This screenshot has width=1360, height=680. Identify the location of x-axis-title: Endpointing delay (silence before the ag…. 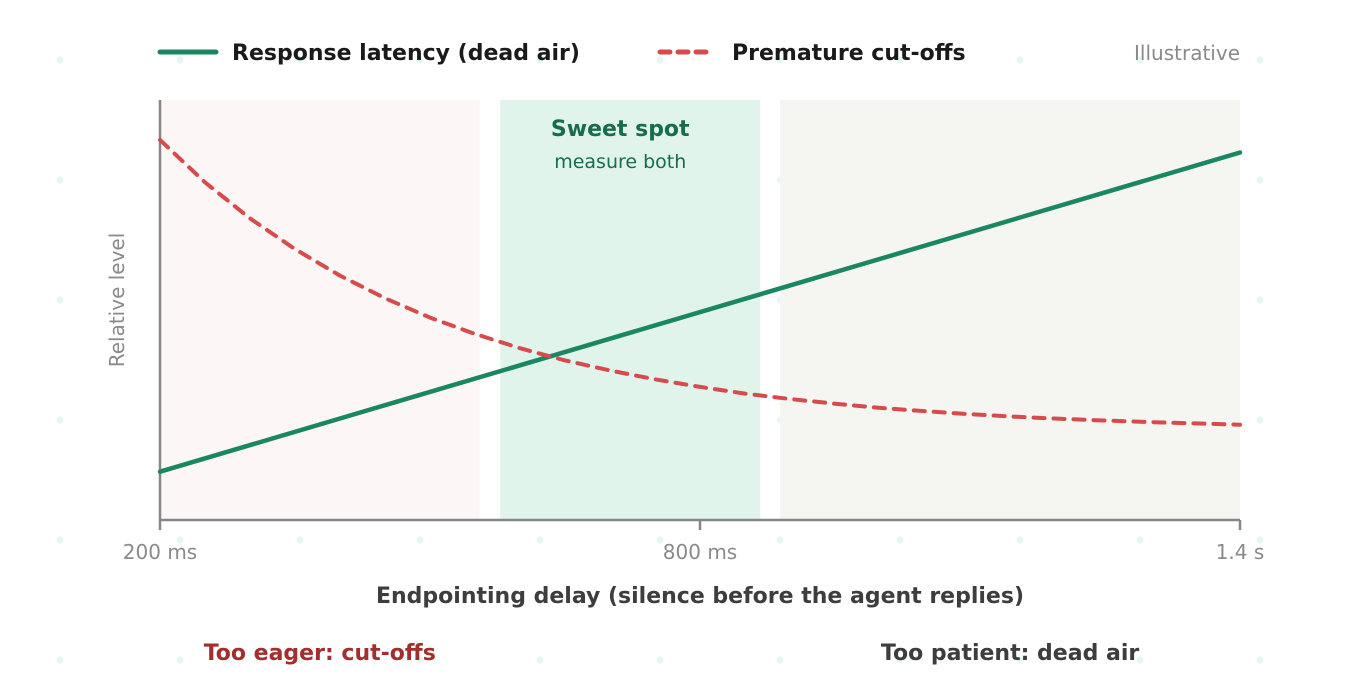
(700, 596).